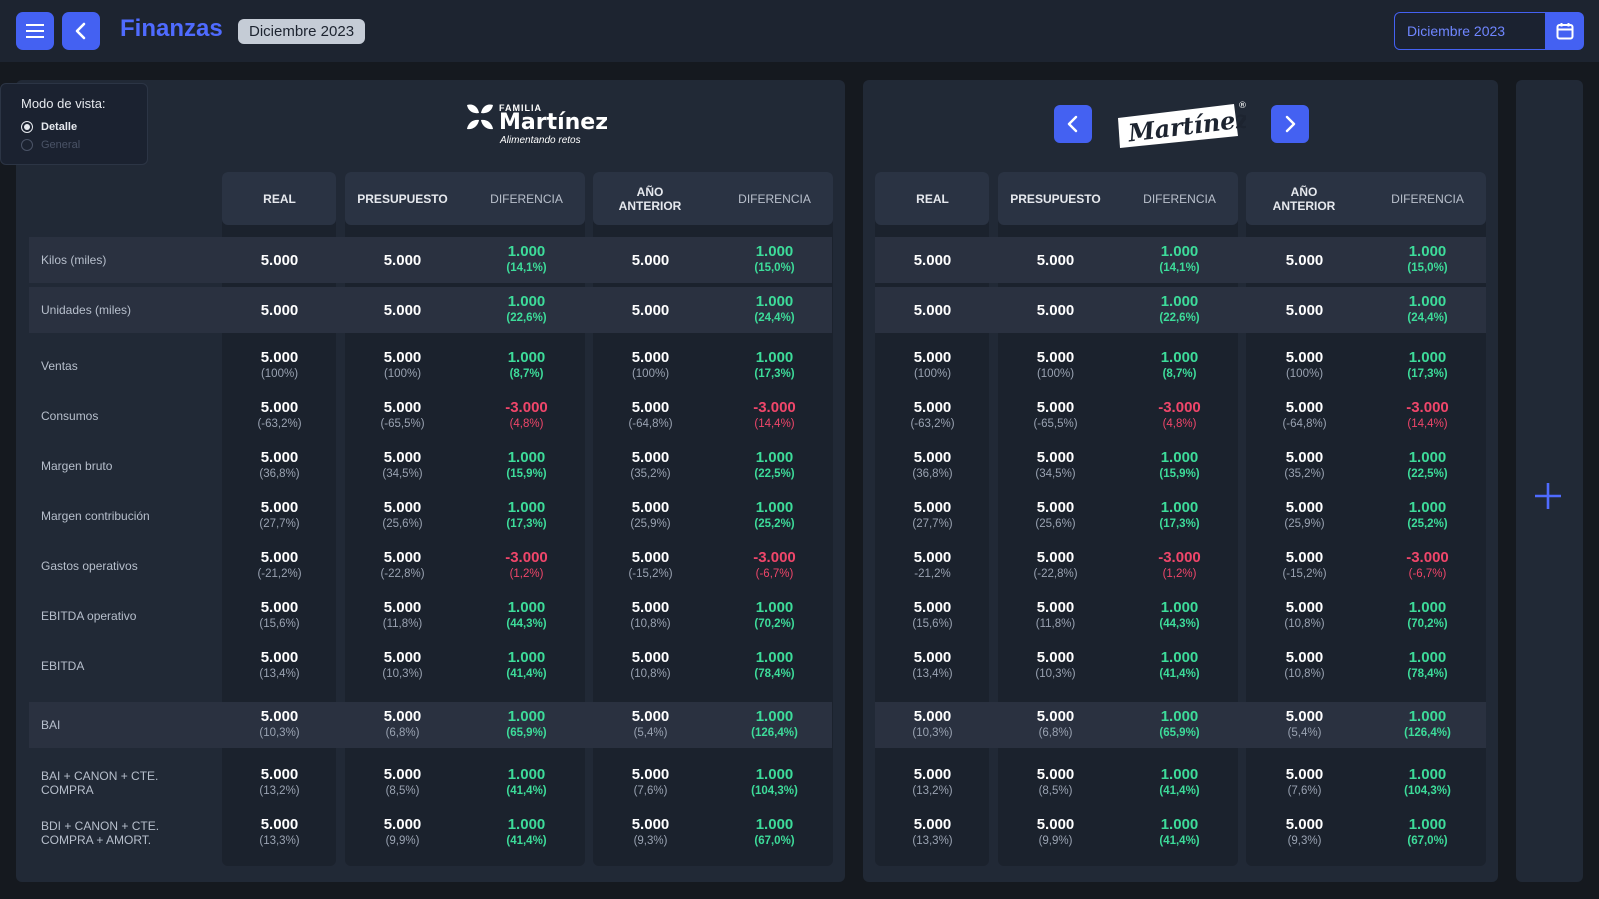 The height and width of the screenshot is (899, 1599). Describe the element at coordinates (84, 127) in the screenshot. I see `view-mode-detalle: Detalle` at that location.